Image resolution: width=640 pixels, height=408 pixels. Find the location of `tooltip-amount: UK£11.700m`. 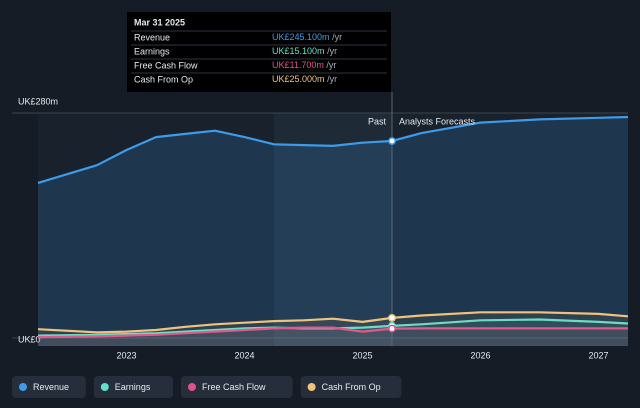

tooltip-amount: UK£11.700m is located at coordinates (298, 65).